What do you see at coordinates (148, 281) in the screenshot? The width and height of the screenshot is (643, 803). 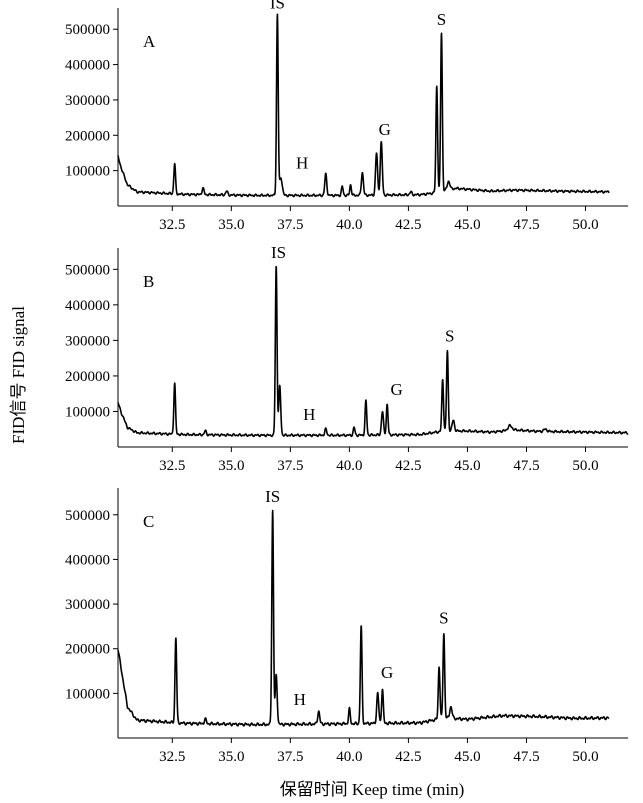 I see `panel-label: B` at bounding box center [148, 281].